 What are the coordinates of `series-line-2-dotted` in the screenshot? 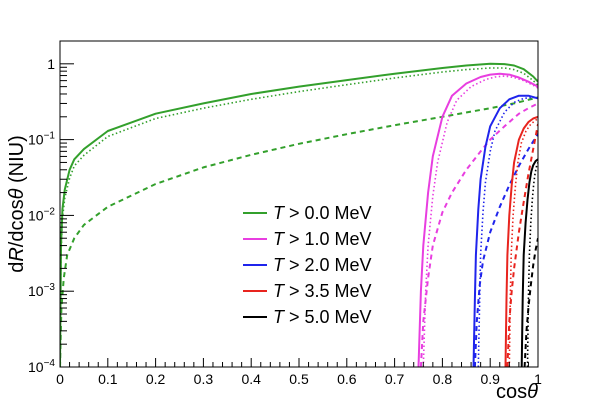 It's located at (507, 231).